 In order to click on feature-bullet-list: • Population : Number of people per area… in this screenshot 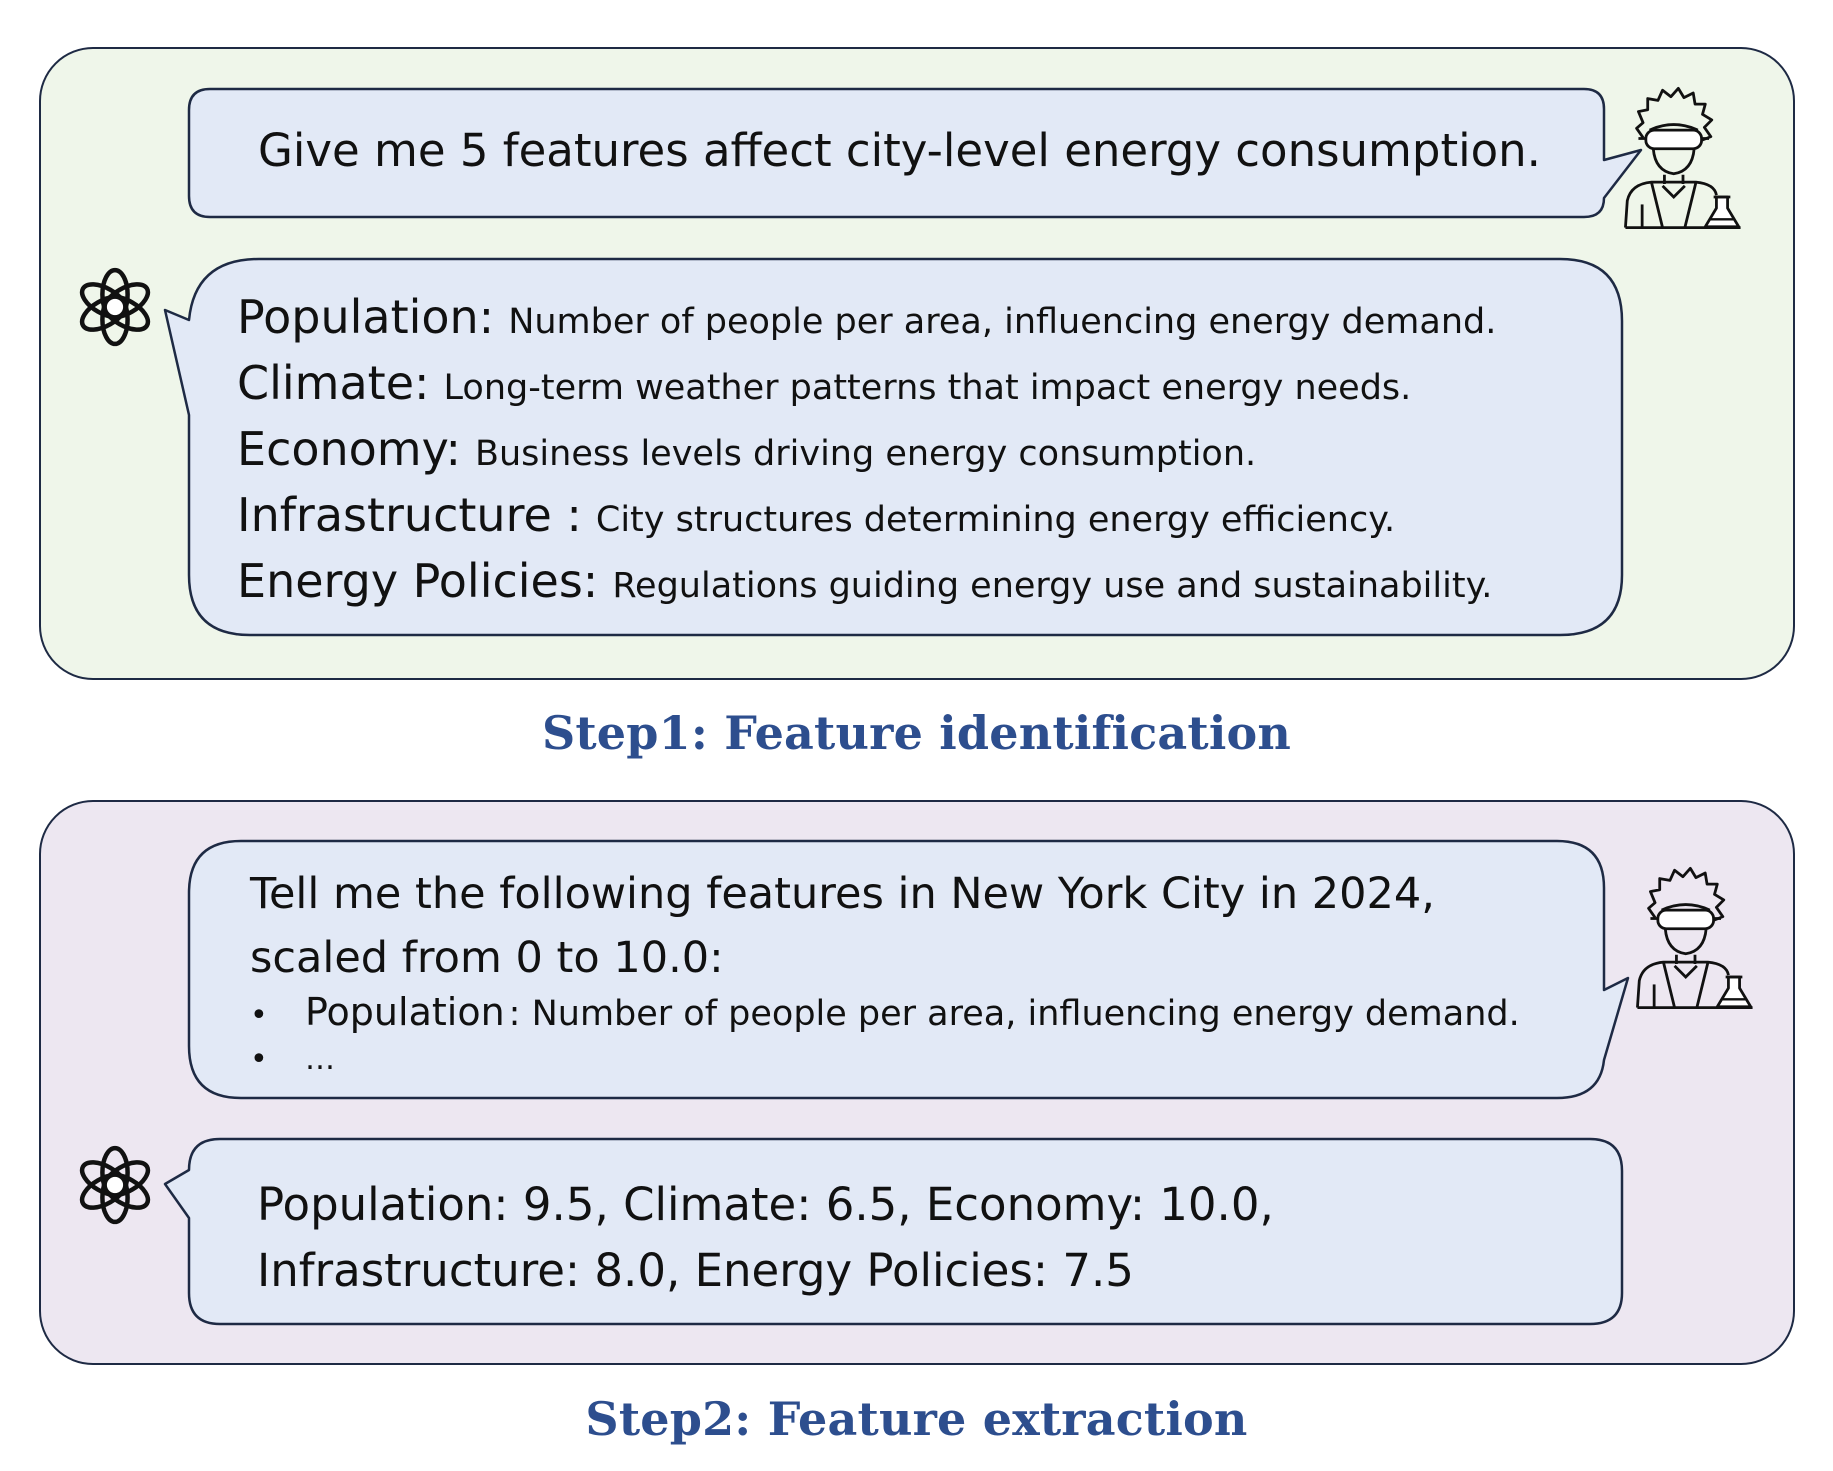, I will do `click(885, 1042)`.